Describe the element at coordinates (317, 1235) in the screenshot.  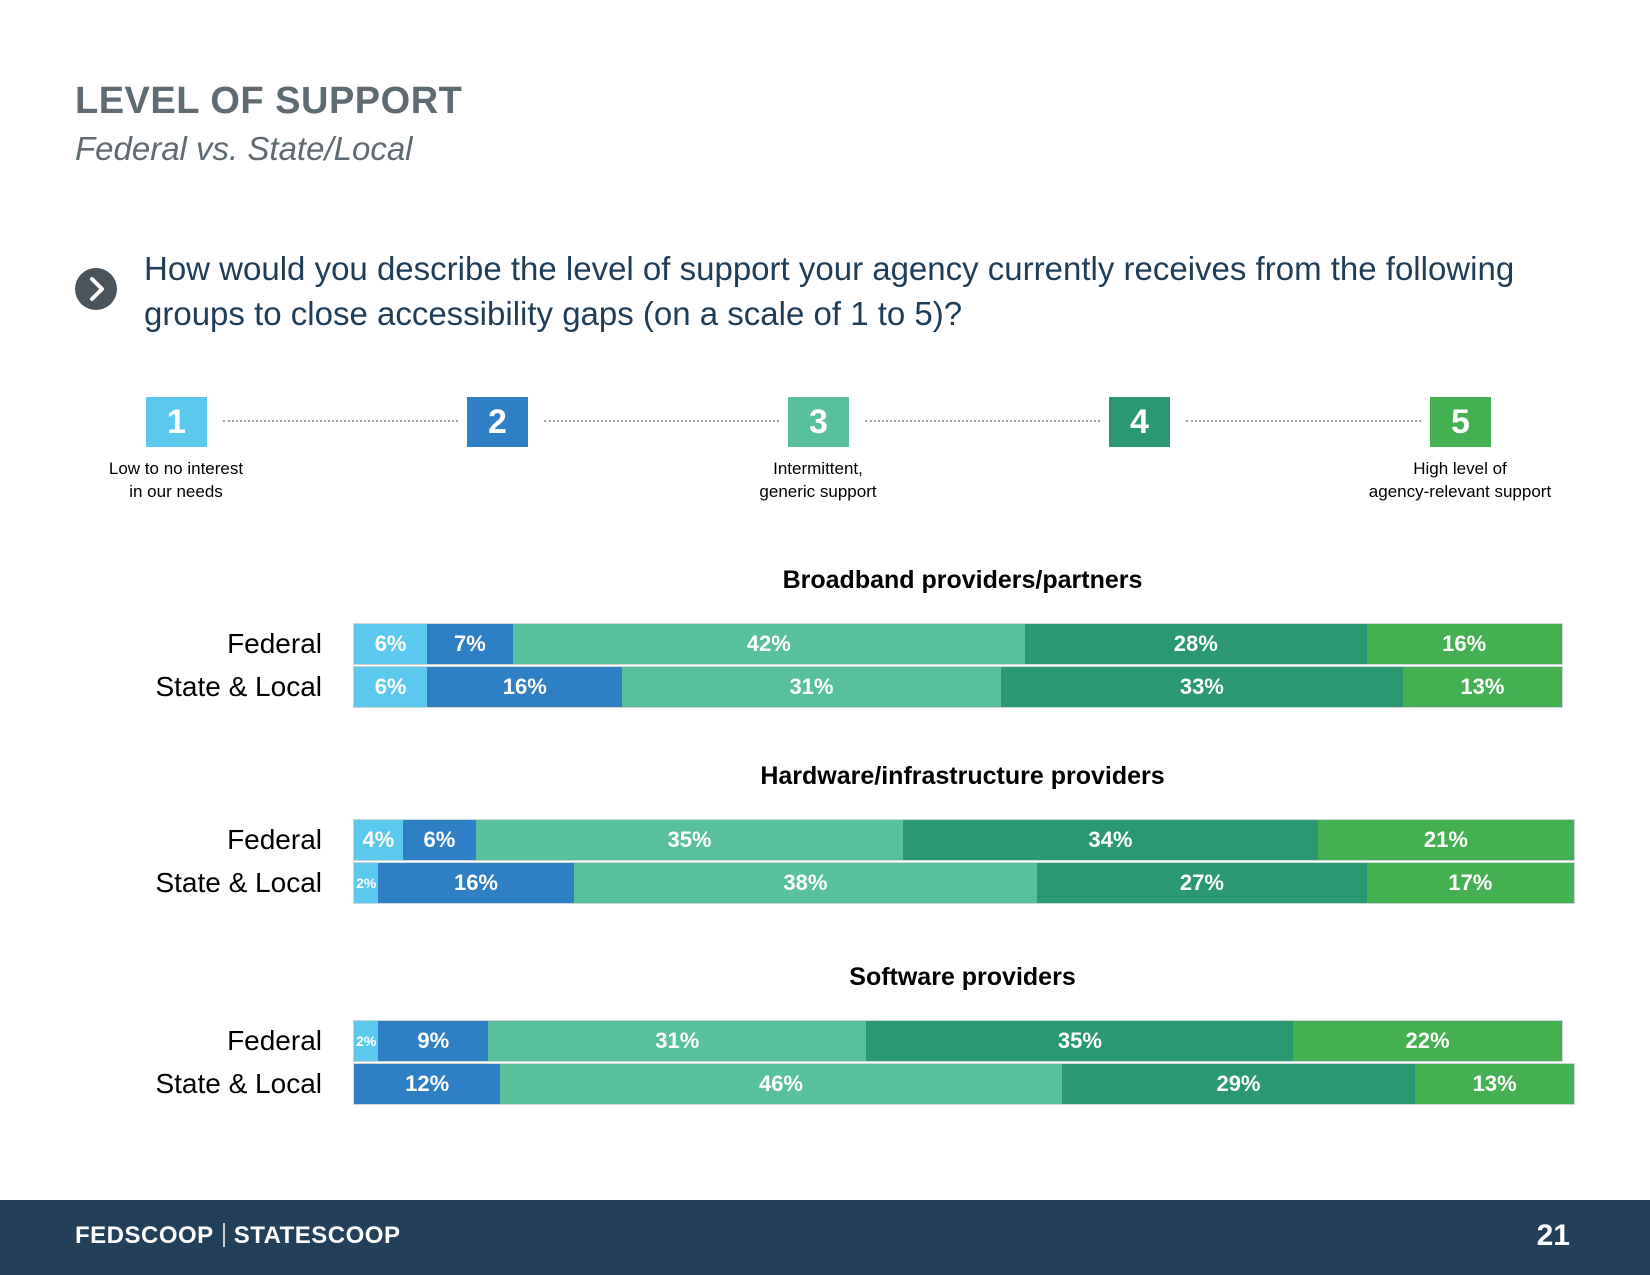
I see `brand-statescoop: STATESCOOP` at that location.